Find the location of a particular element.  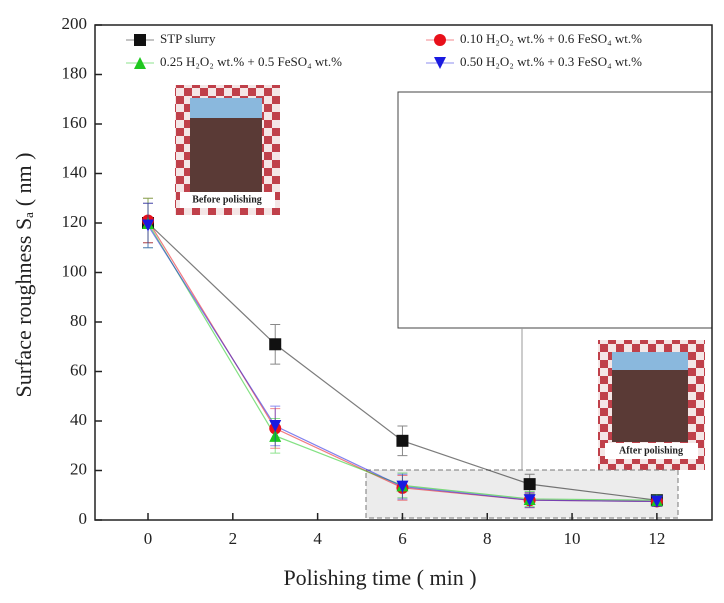

annotation: Before polishing is located at coordinates (227, 199).